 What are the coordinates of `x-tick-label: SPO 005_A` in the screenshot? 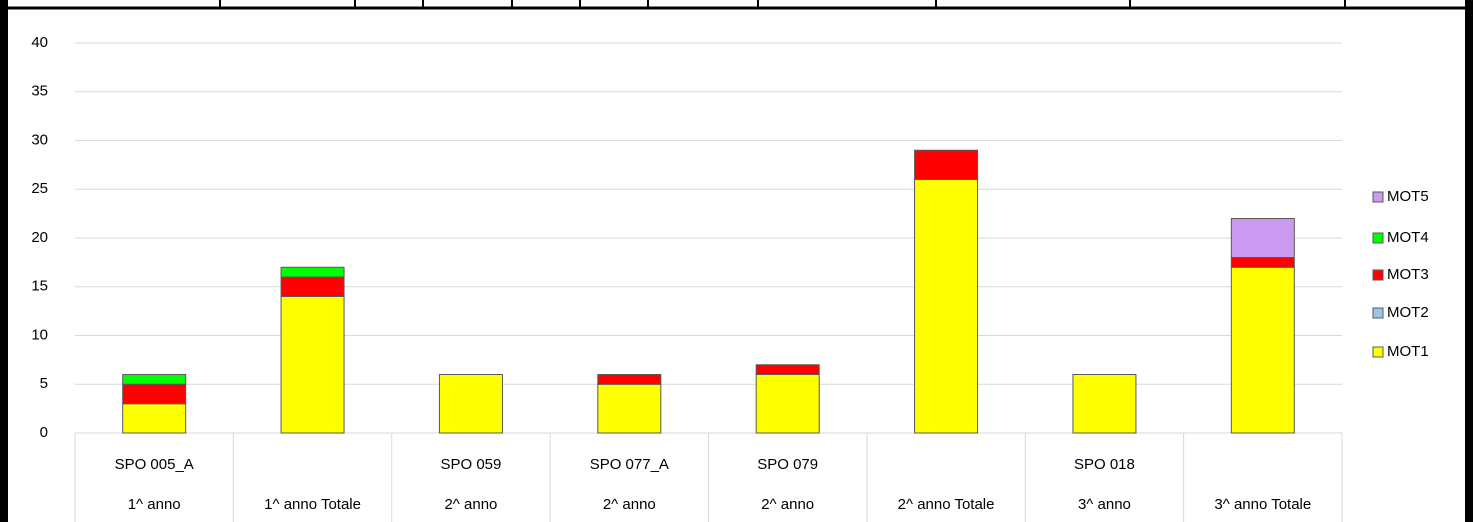 It's located at (154, 464).